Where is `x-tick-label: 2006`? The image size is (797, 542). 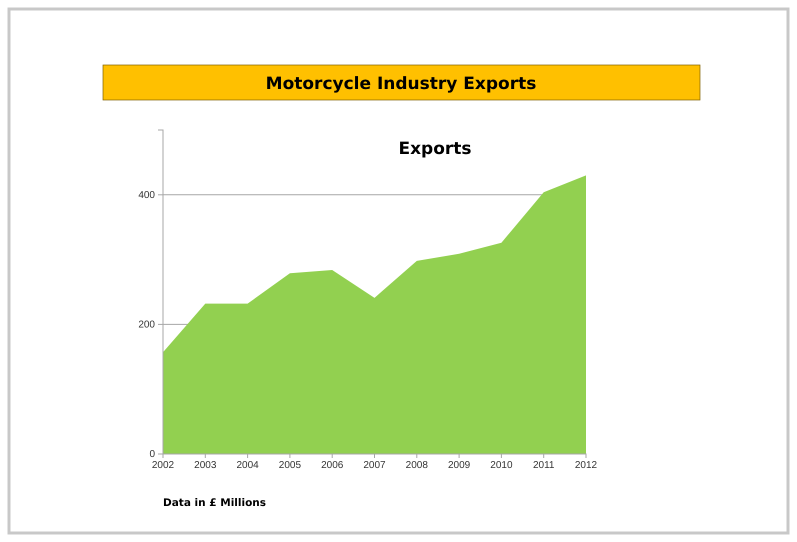
x-tick-label: 2006 is located at coordinates (332, 466).